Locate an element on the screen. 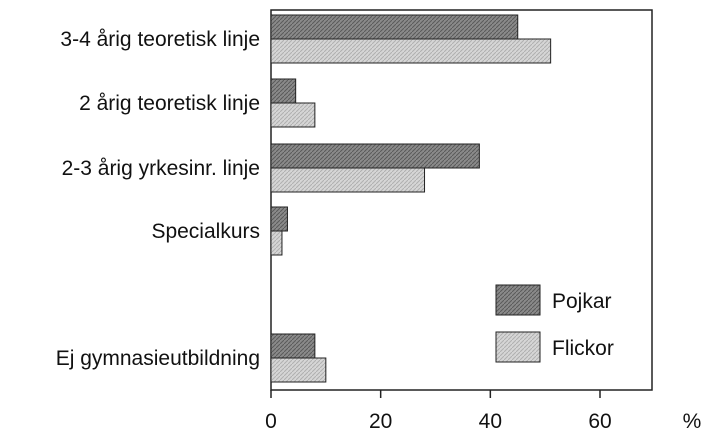 This screenshot has height=432, width=704. legend-label-pojkar: Pojkar is located at coordinates (582, 301).